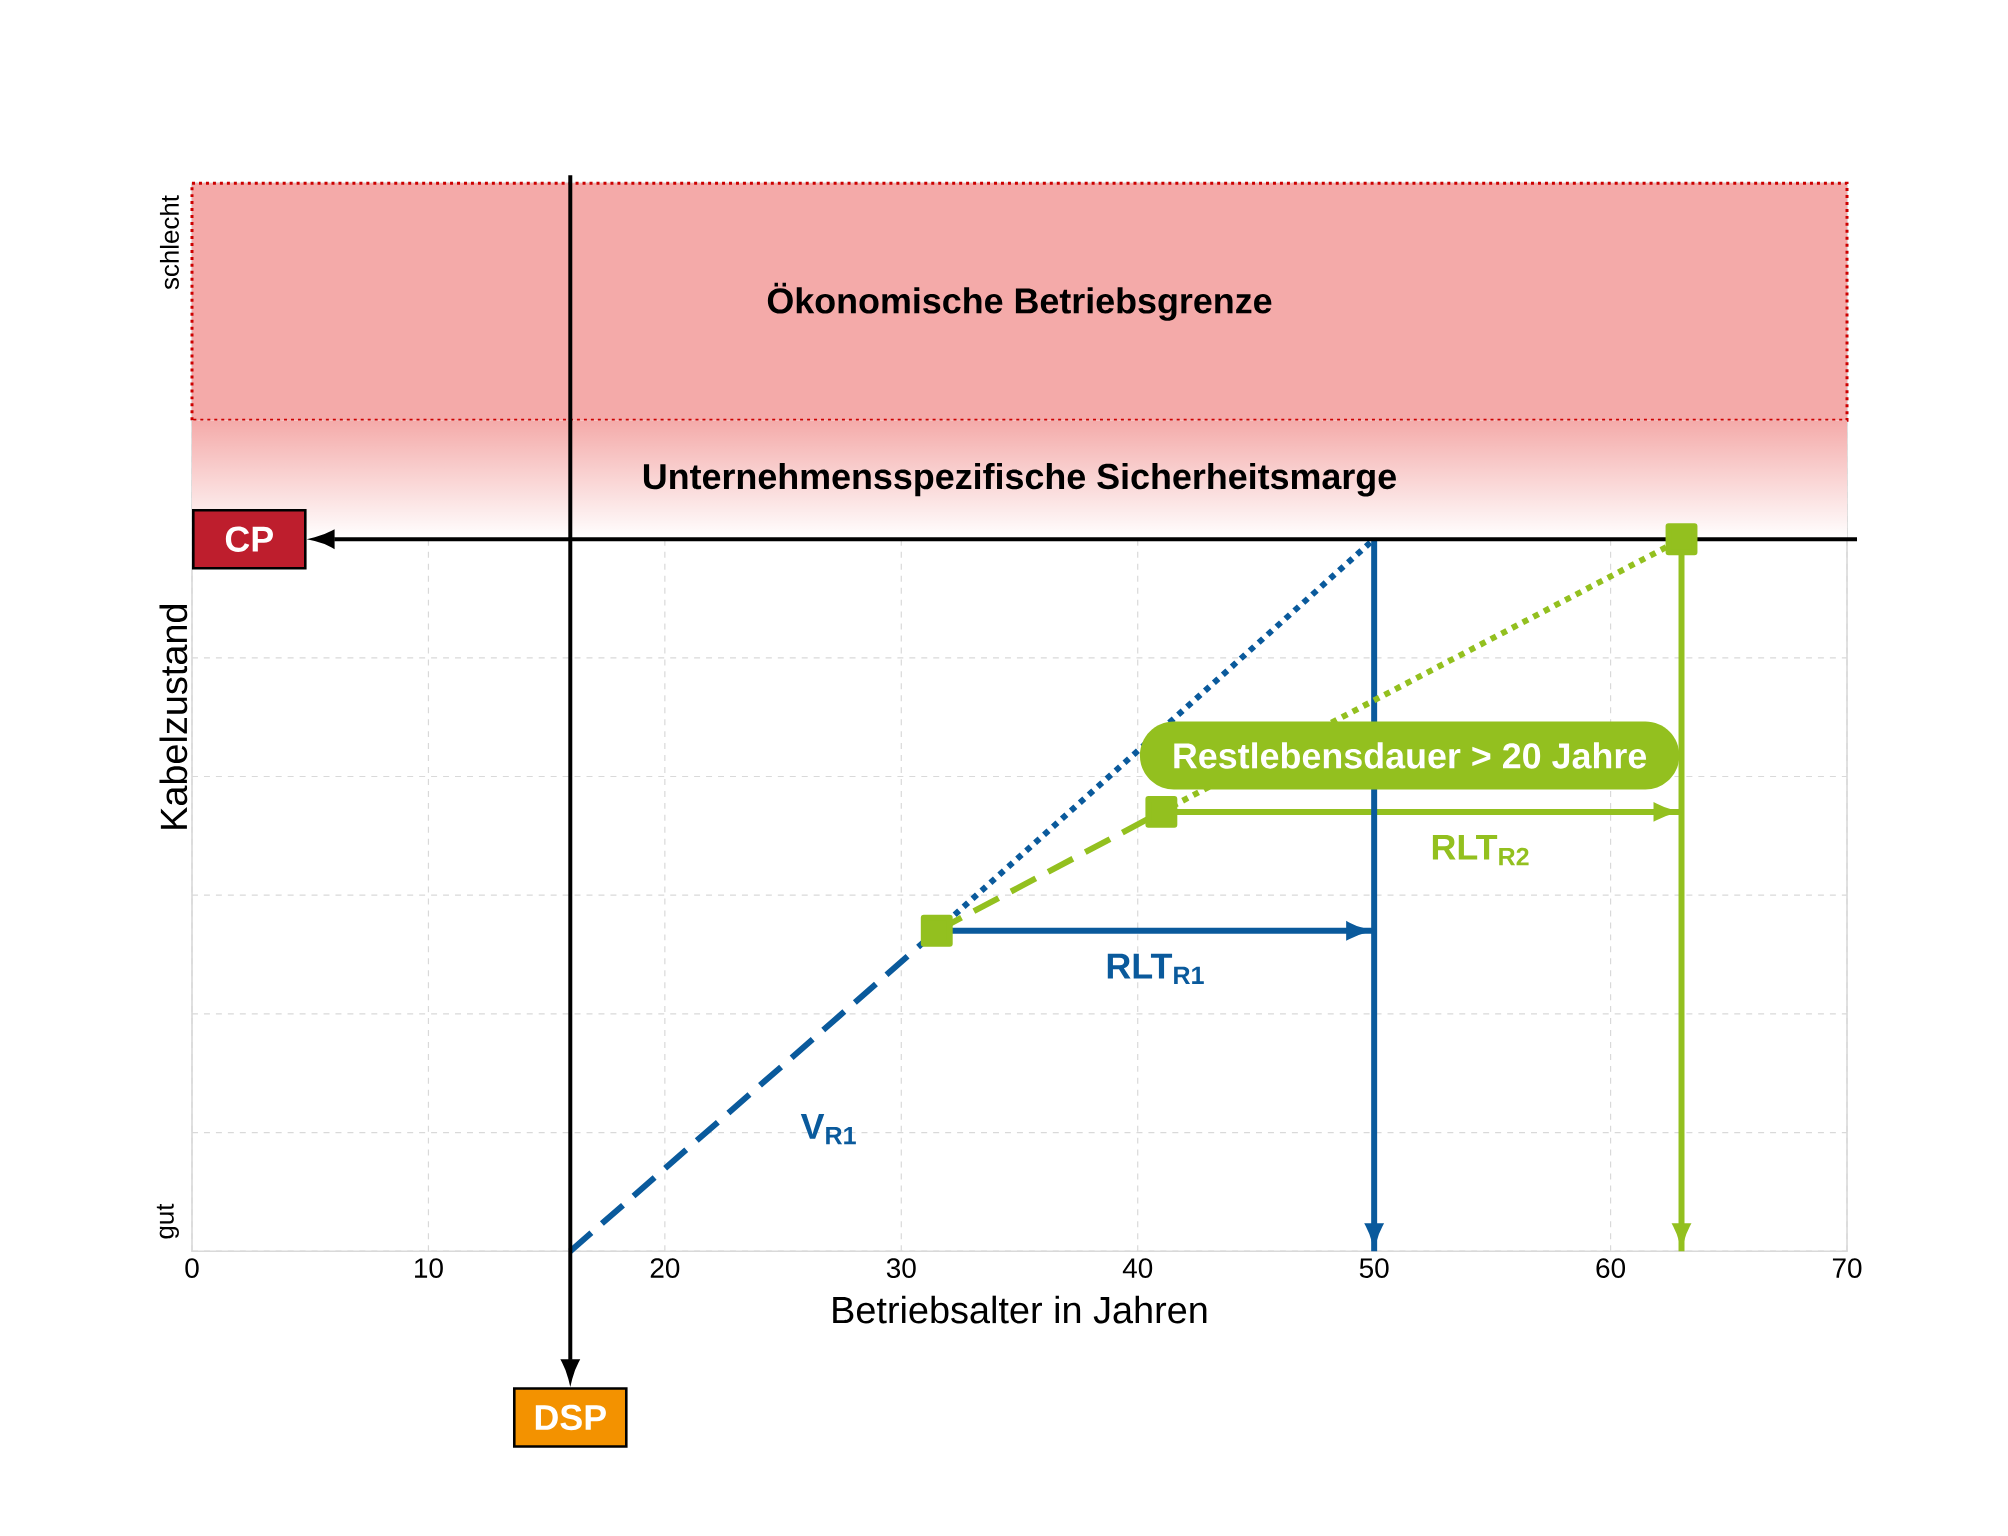 The height and width of the screenshot is (1536, 2008). Describe the element at coordinates (167, 1221) in the screenshot. I see `text: gut` at that location.